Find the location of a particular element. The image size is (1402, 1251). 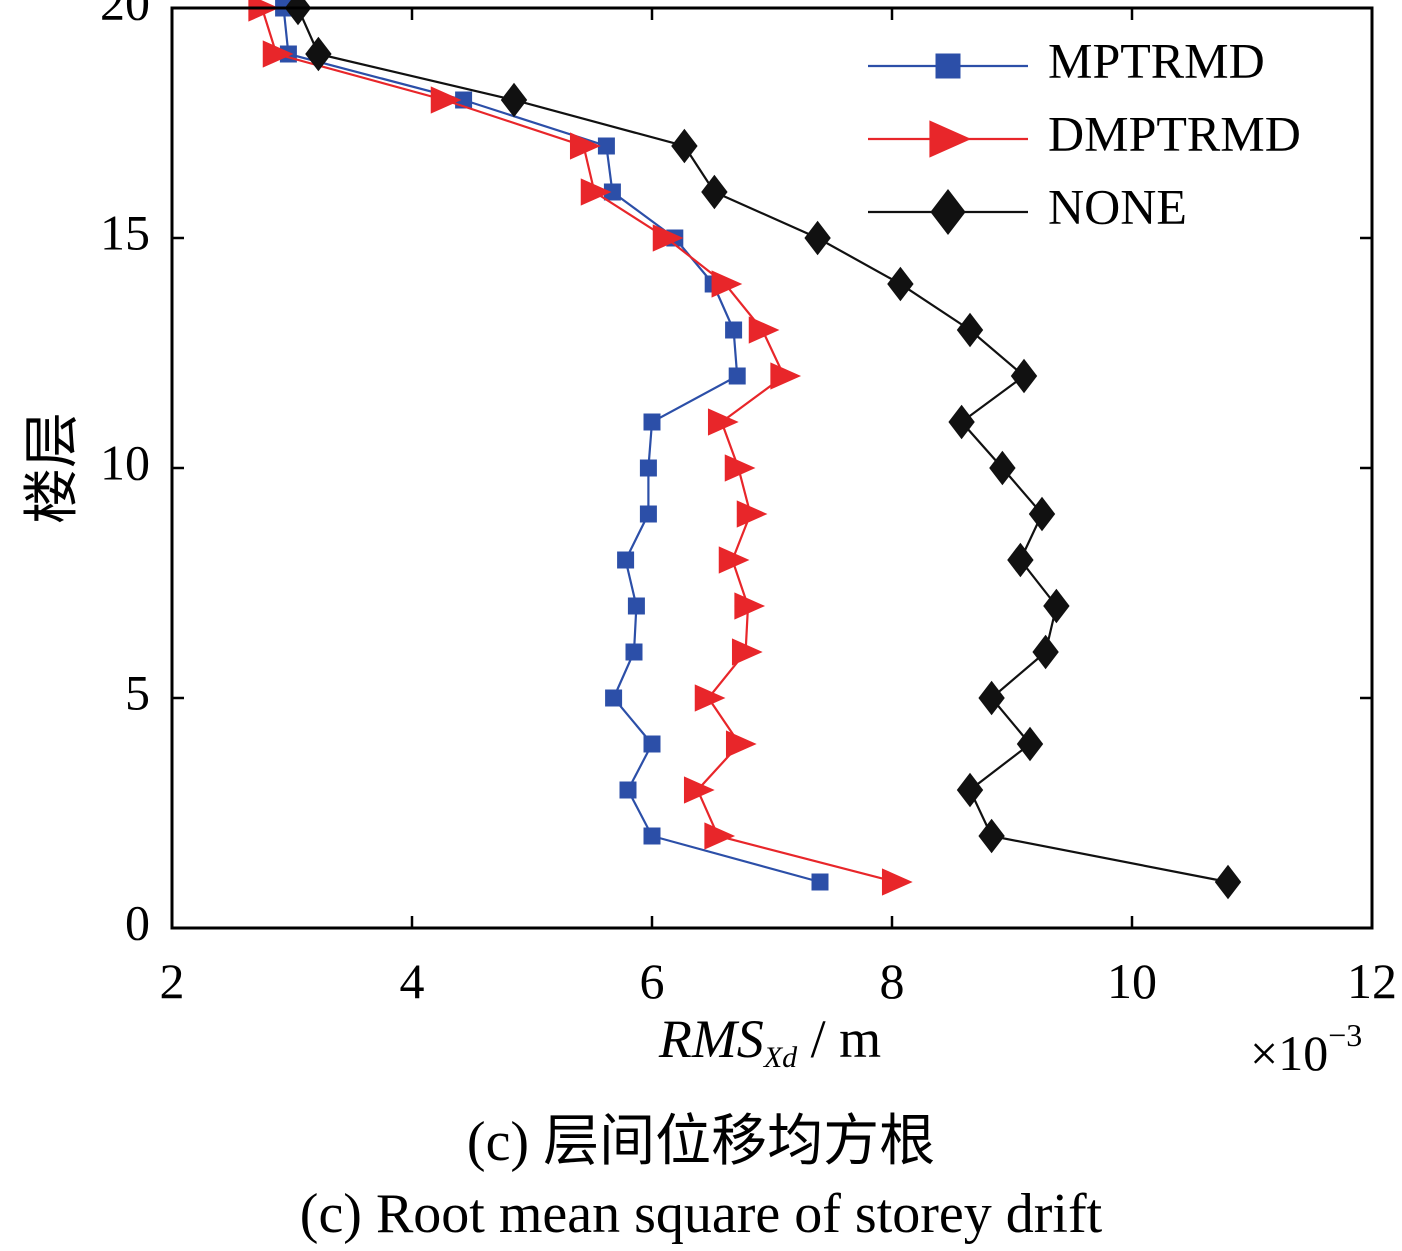

y-tick-label-10: 10 is located at coordinates (125, 462).